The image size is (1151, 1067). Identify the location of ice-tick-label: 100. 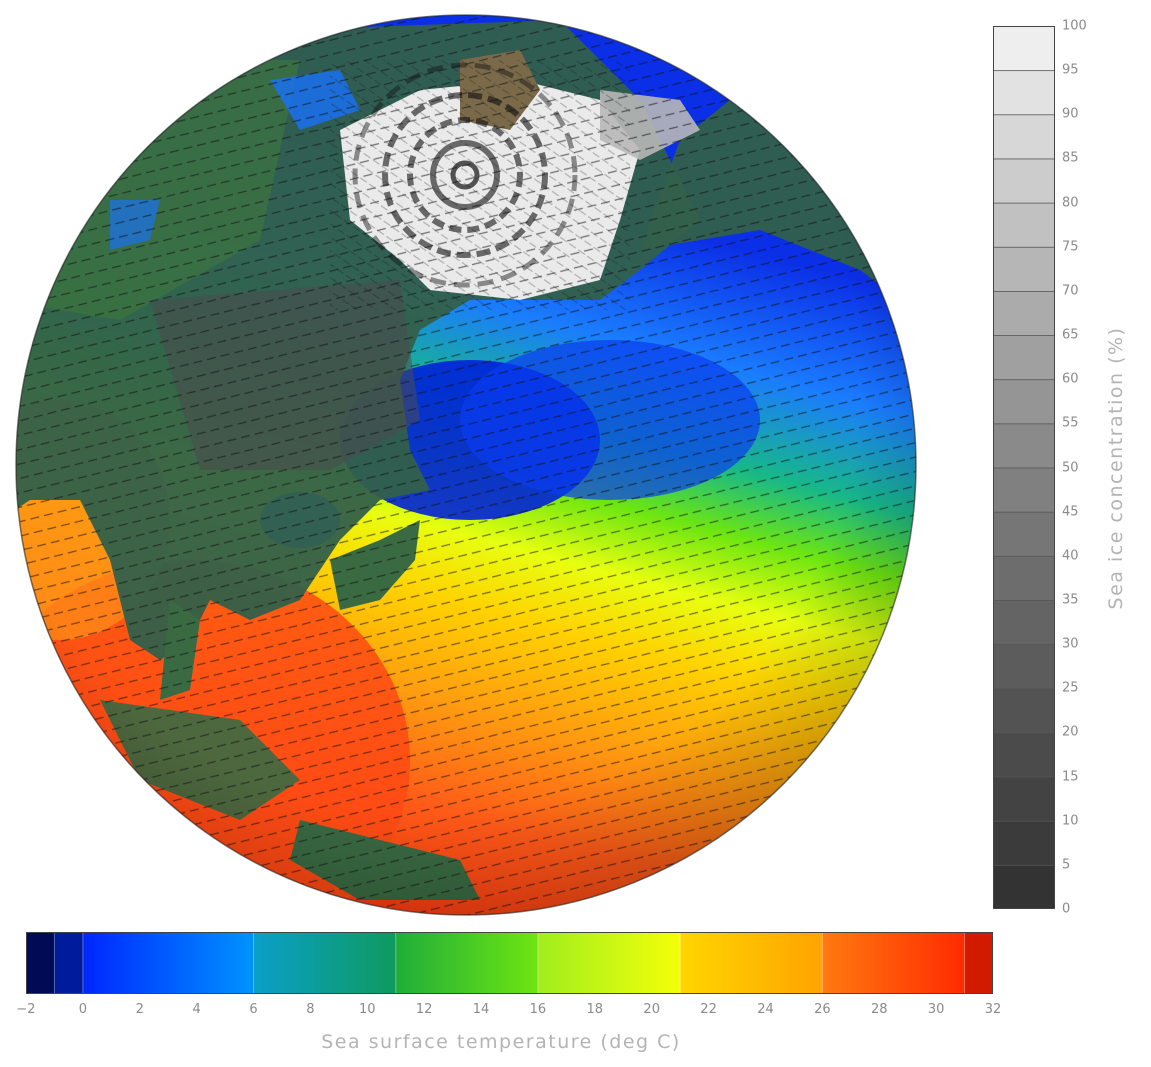
(1074, 26).